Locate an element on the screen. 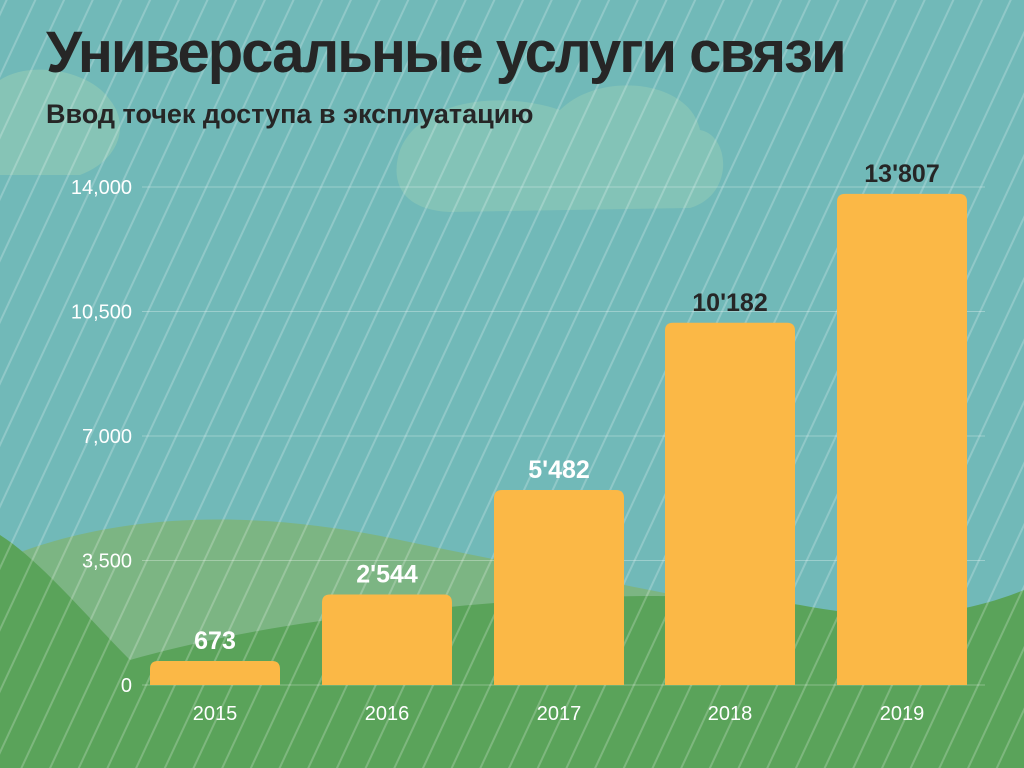  y-tick-label: 0 is located at coordinates (126, 686).